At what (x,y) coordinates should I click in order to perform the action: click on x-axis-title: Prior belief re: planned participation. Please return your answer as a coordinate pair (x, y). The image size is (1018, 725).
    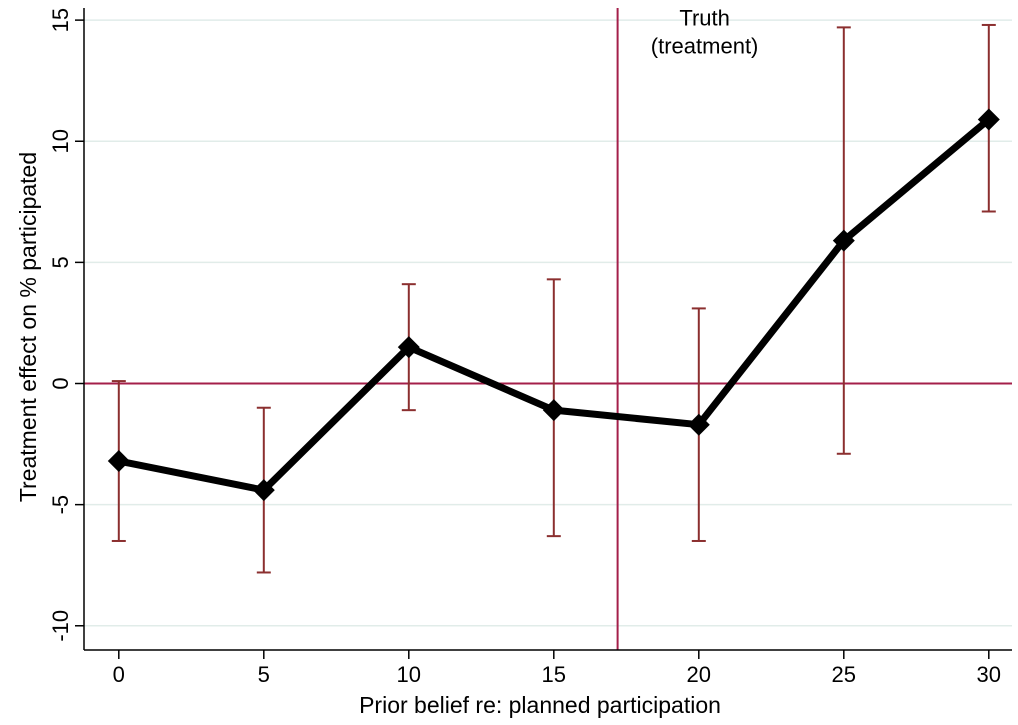
    Looking at the image, I should click on (540, 705).